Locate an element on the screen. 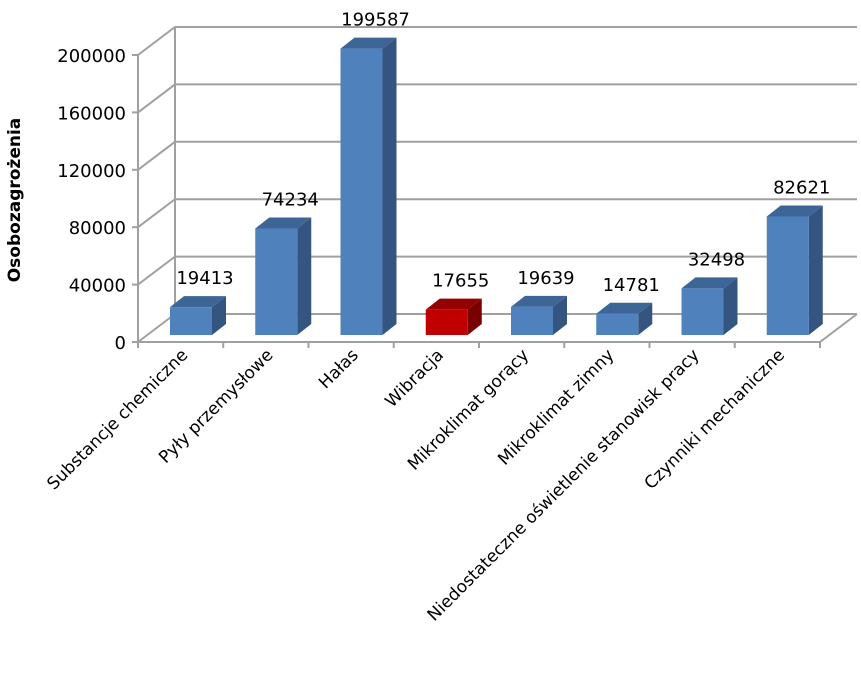 The image size is (861, 677). data-label: 17655 is located at coordinates (460, 281).